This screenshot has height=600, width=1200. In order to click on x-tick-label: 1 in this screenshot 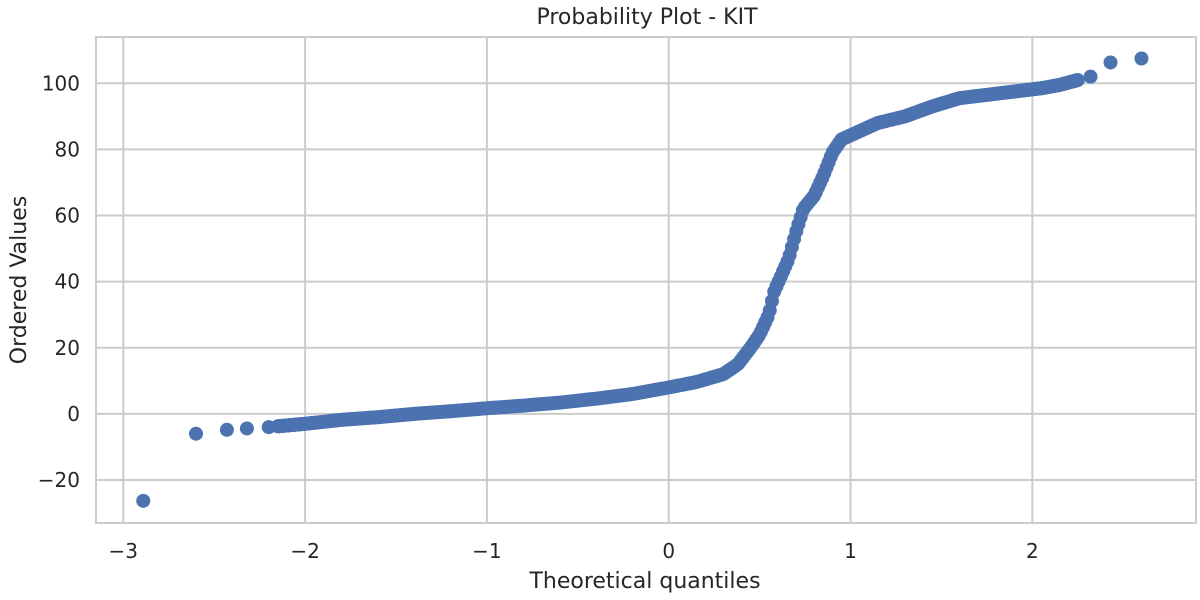, I will do `click(850, 551)`.